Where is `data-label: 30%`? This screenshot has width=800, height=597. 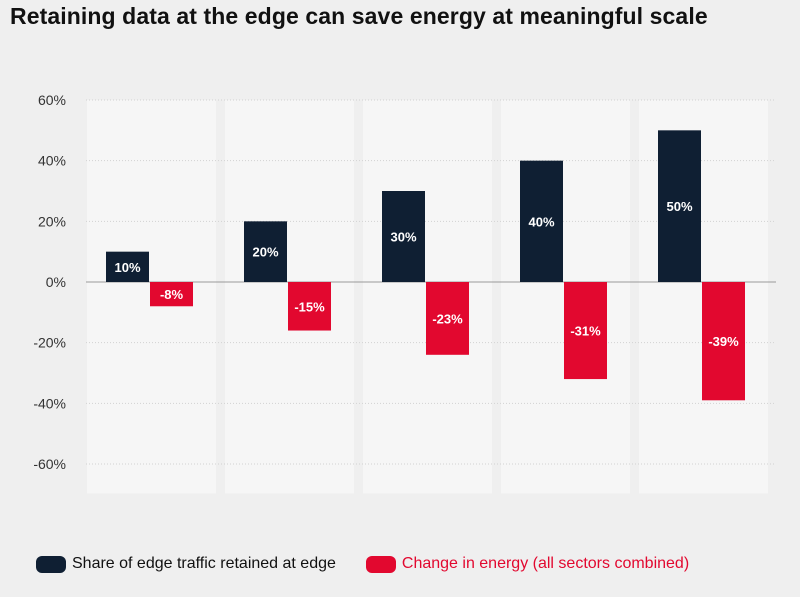 data-label: 30% is located at coordinates (403, 237).